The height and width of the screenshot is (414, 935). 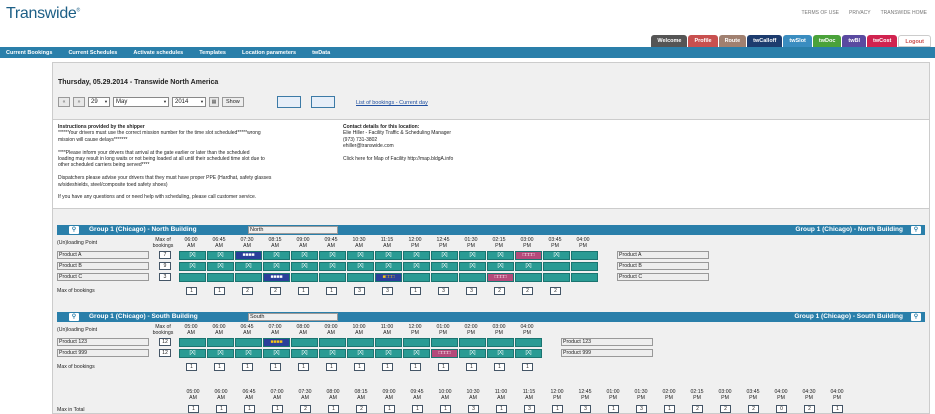 I want to click on nav-location-parameters: Location parameters, so click(x=269, y=52).